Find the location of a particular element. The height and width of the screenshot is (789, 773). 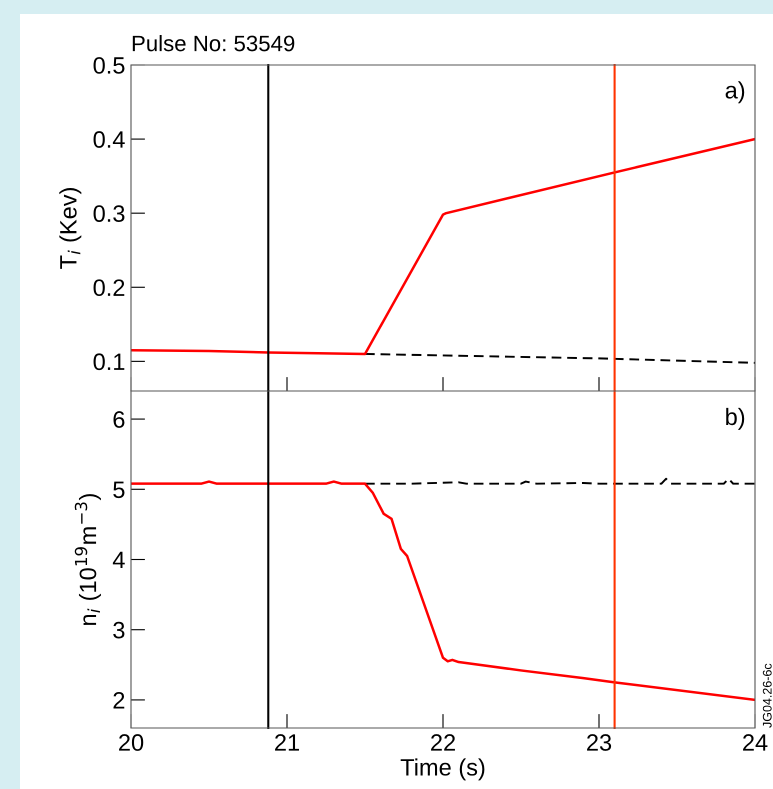

x-tick-label: 23 is located at coordinates (599, 742).